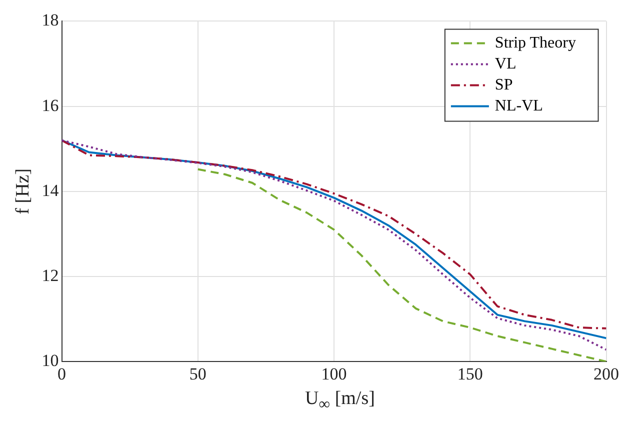  I want to click on y-tick-label: 16, so click(50, 105).